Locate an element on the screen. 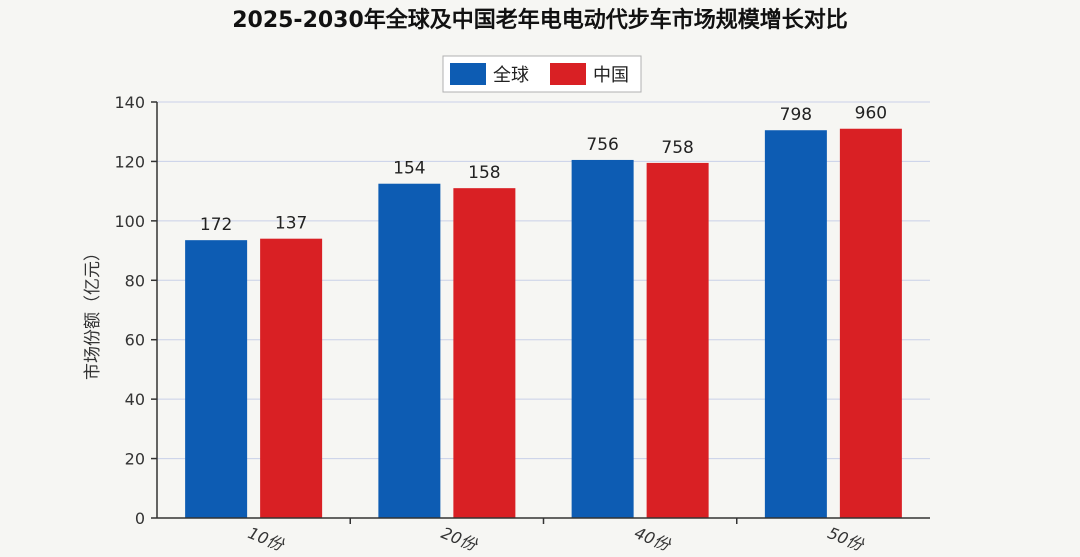 The height and width of the screenshot is (557, 1080). labels-layer: 172 137 154 158 756 758 798 960 is located at coordinates (543, 169).